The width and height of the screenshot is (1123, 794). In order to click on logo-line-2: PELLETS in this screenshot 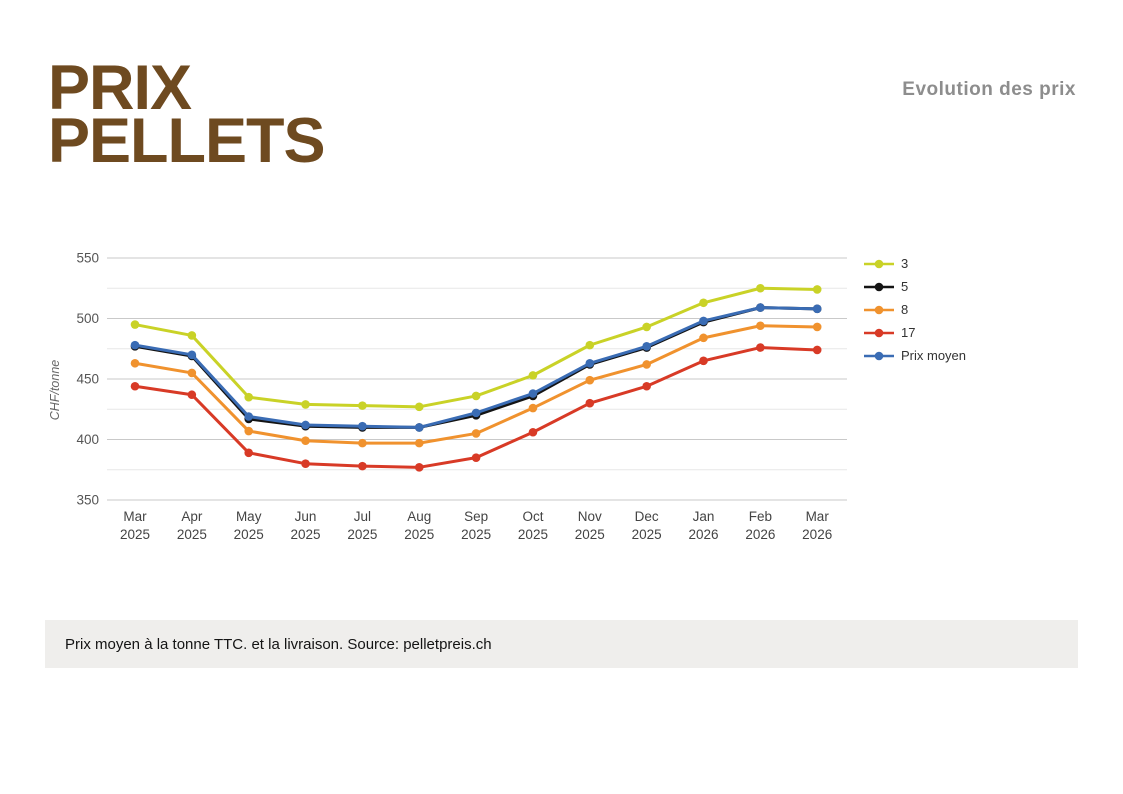, I will do `click(187, 141)`.